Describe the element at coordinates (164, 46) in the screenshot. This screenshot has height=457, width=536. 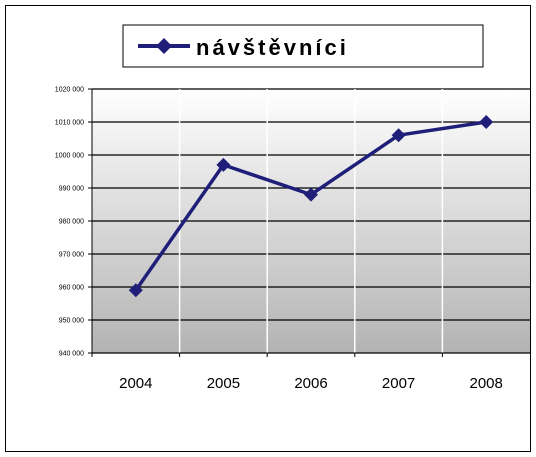
I see `legend-diamond-marker` at that location.